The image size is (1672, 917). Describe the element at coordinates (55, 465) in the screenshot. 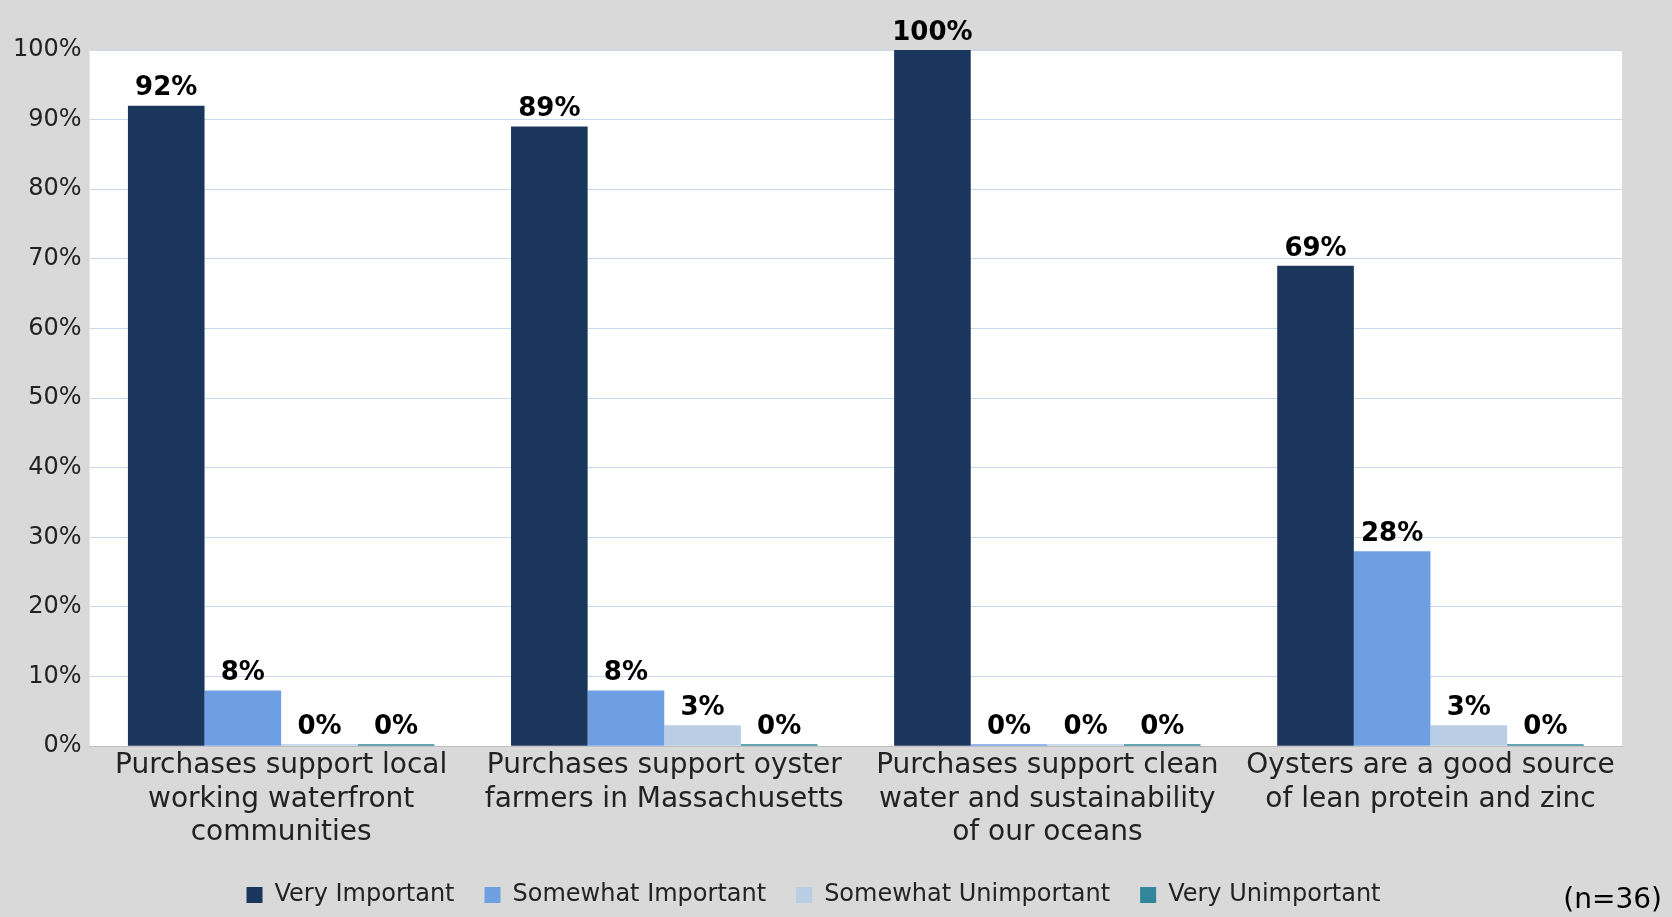

I see `y-tick-label: 40%` at that location.